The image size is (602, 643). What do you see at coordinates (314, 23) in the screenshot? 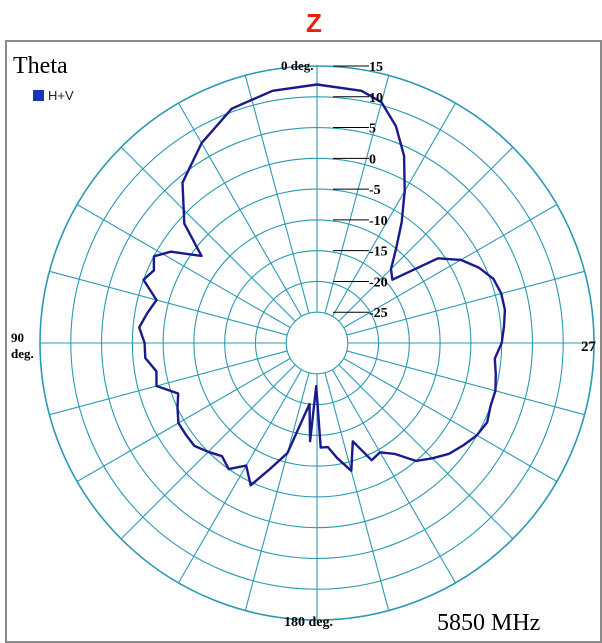
I see `z-axis-letter: Z` at bounding box center [314, 23].